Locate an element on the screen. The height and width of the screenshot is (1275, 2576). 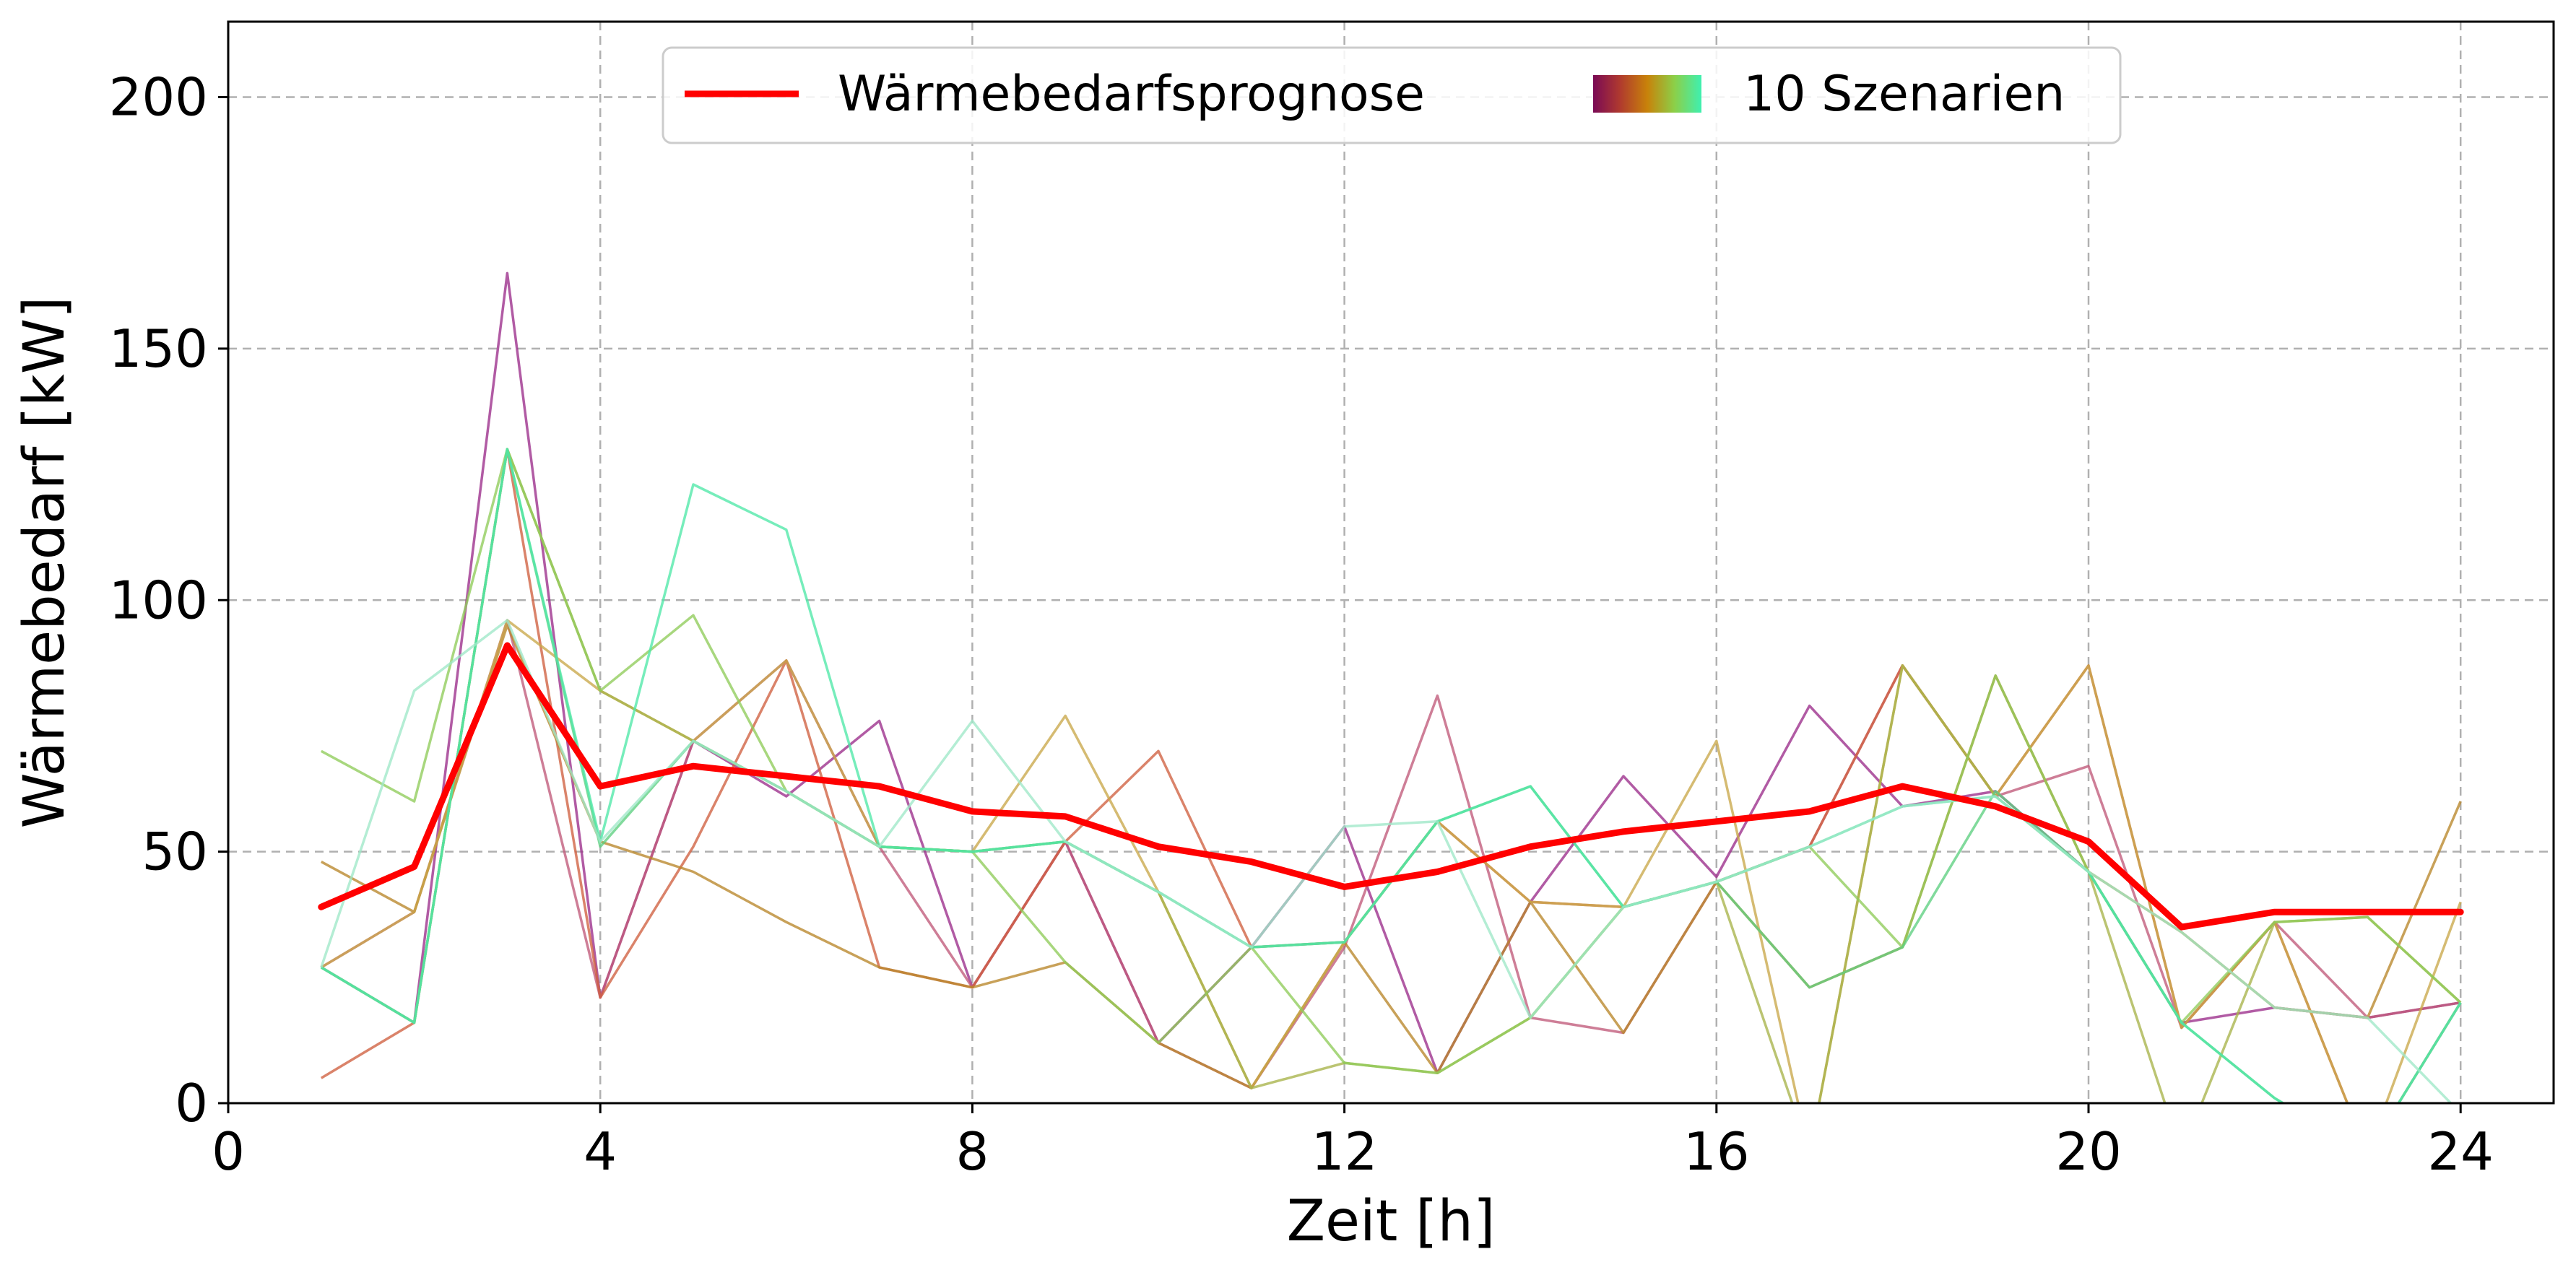
x-tick-label: 20 is located at coordinates (2088, 1151).